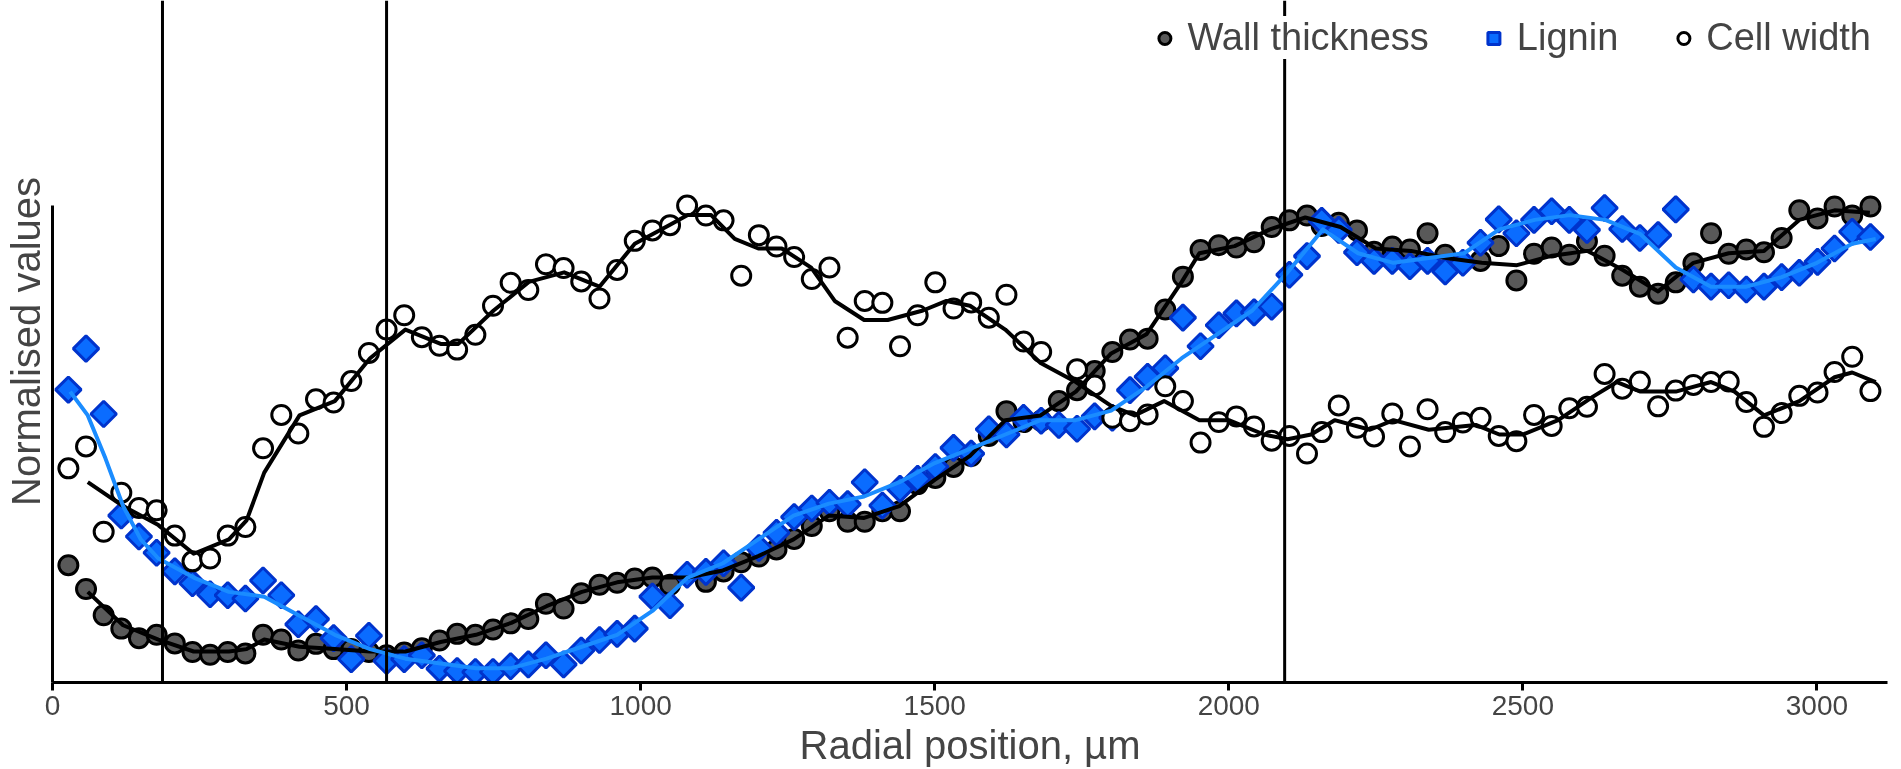  Describe the element at coordinates (25, 341) in the screenshot. I see `y-axis-title: Normalised values` at that location.